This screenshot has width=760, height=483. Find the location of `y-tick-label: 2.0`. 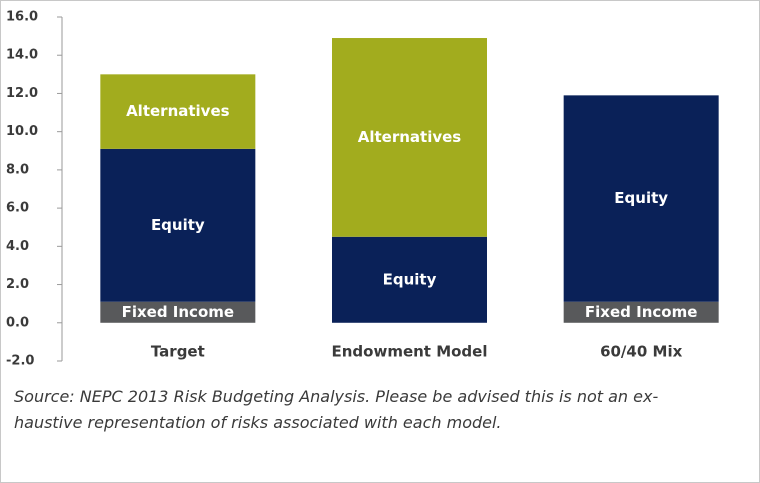

y-tick-label: 2.0 is located at coordinates (17, 284).